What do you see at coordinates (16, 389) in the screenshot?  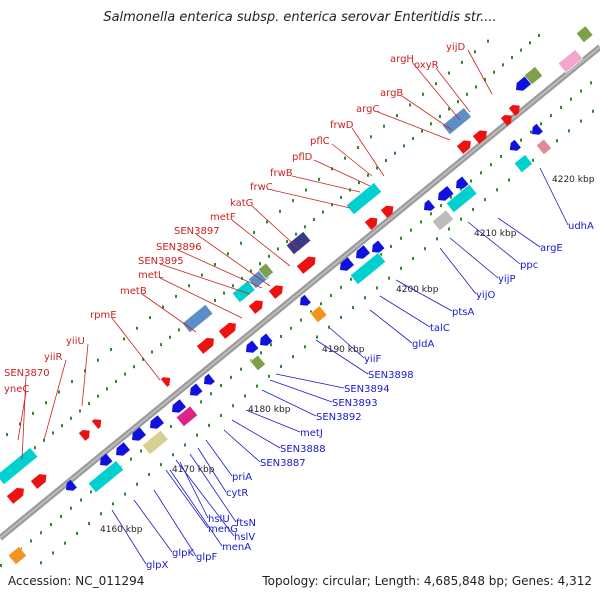 I see `gene-label-forward: yneC` at bounding box center [16, 389].